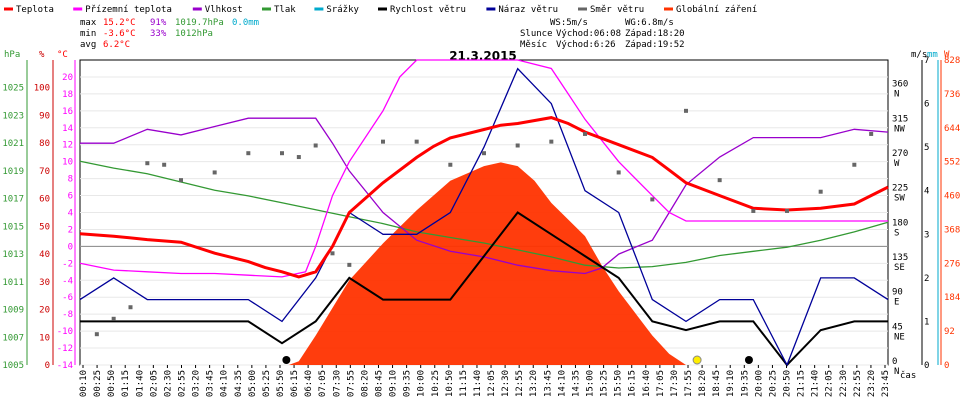 This screenshot has width=966, height=400. Describe the element at coordinates (745, 383) in the screenshot. I see `x-tick-label: 19:35` at that location.